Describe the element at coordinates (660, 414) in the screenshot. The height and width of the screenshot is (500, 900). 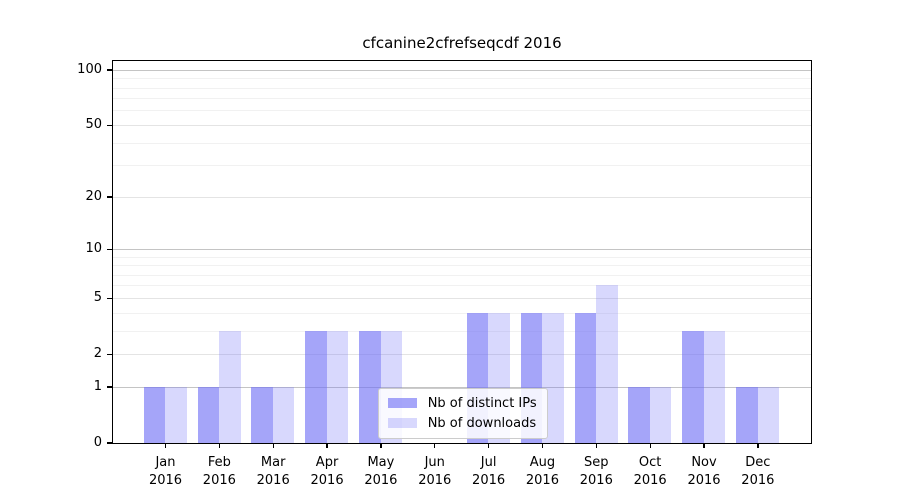
I see `bar-downloads-oct` at that location.